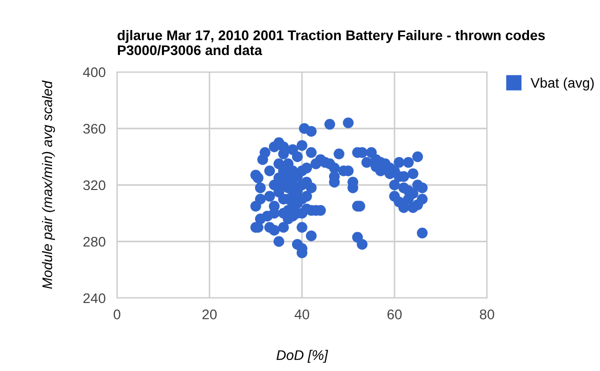 The height and width of the screenshot is (371, 600). Describe the element at coordinates (487, 314) in the screenshot. I see `x-tick-label: 80` at that location.